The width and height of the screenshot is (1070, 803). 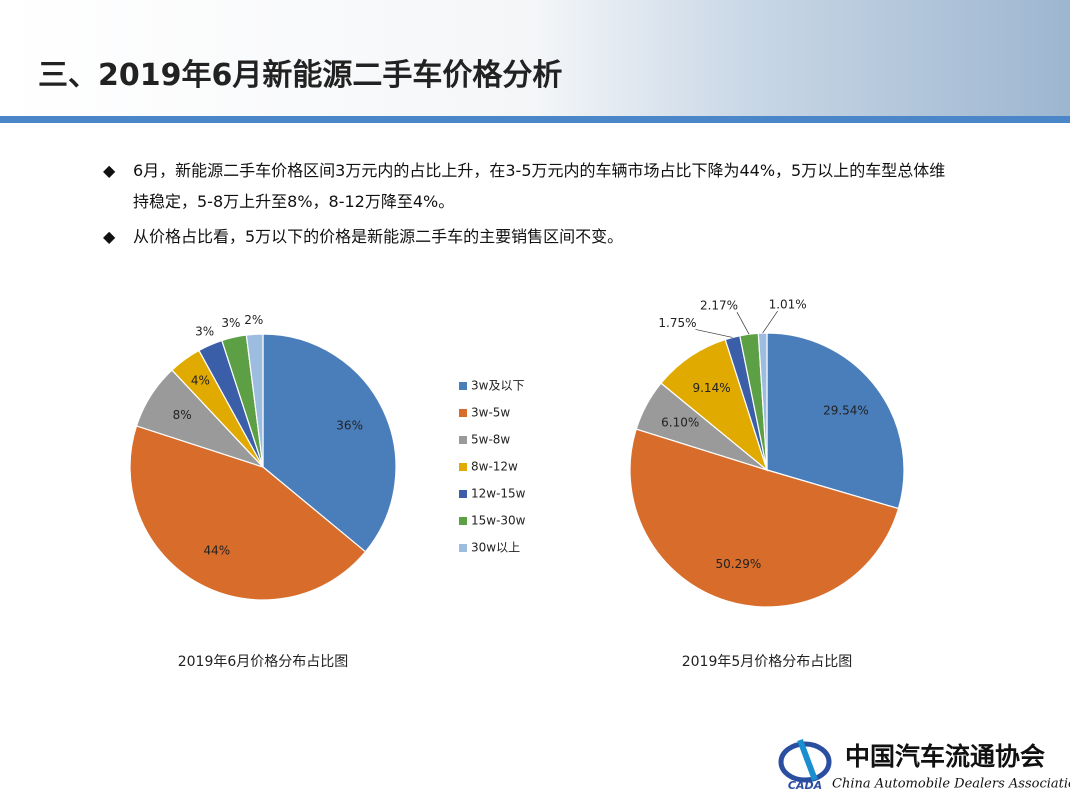 What do you see at coordinates (300, 75) in the screenshot?
I see `slide-title: 三、2019年6月新能源二手车价格分析` at bounding box center [300, 75].